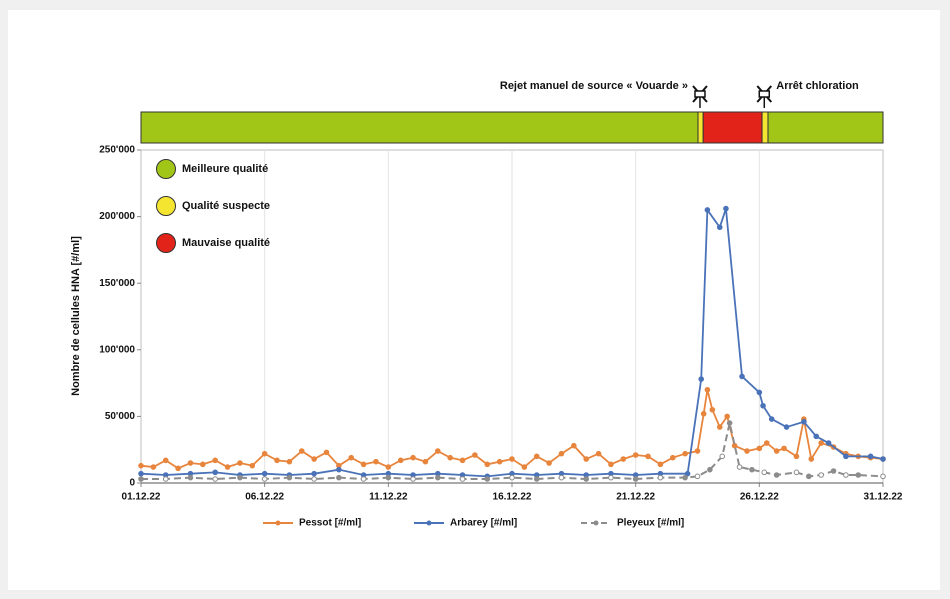  What do you see at coordinates (117, 216) in the screenshot?
I see `y-tick-label: 200'000` at bounding box center [117, 216].